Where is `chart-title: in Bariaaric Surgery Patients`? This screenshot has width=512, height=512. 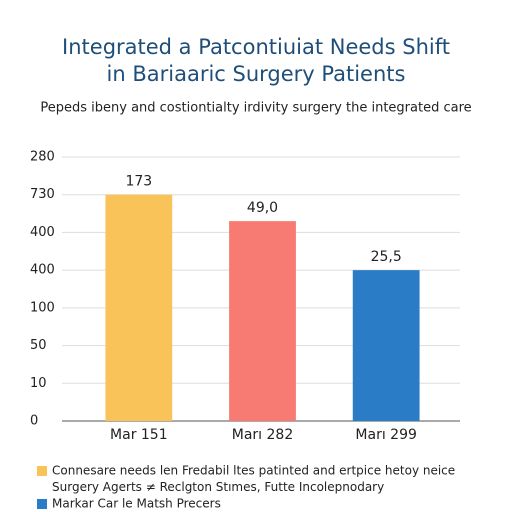
chart-title: in Bariaaric Surgery Patients is located at coordinates (256, 74).